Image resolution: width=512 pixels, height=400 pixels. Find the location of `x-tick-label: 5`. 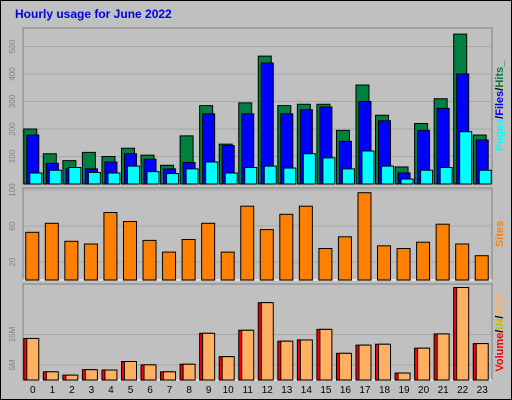

x-tick-label: 5 is located at coordinates (131, 390).